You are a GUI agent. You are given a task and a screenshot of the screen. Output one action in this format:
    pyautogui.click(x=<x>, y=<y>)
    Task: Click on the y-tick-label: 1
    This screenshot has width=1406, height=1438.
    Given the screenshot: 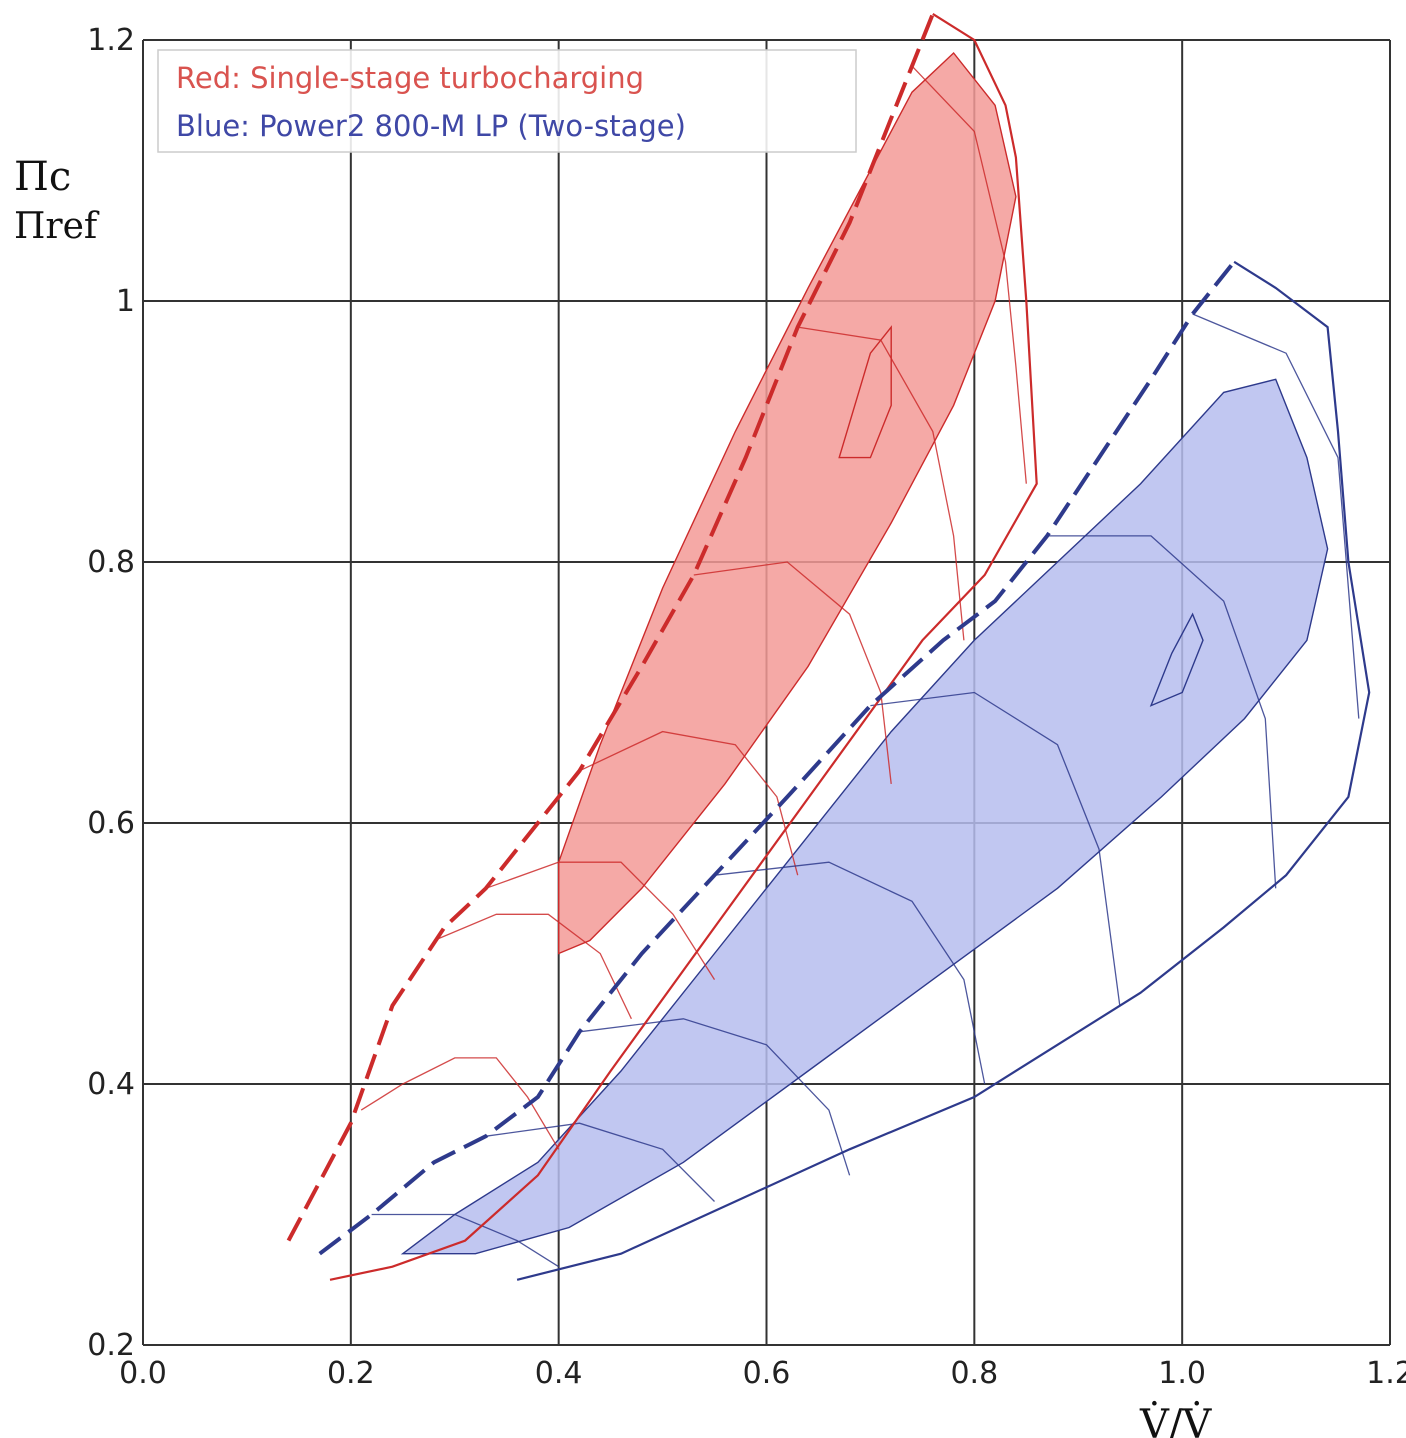 What is the action you would take?
    pyautogui.click(x=125, y=301)
    